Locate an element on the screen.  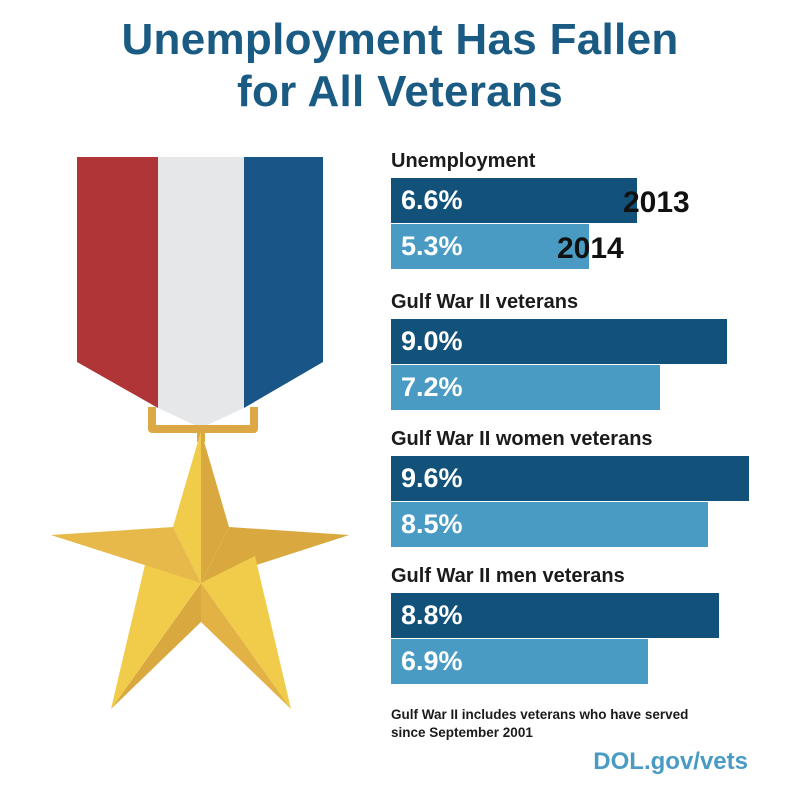
ribbon is located at coordinates (200, 292).